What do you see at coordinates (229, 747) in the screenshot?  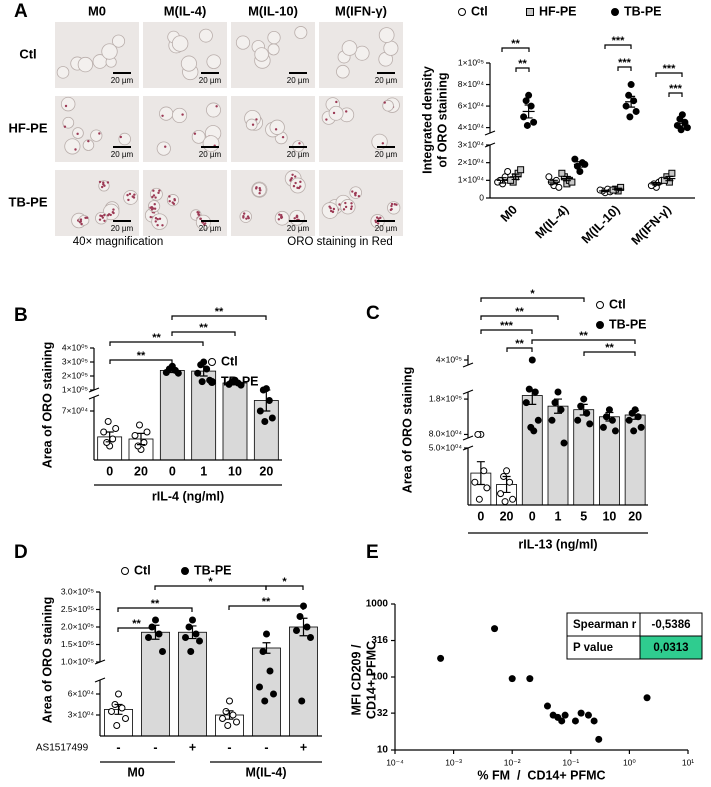 I see `x-tick-label: -` at bounding box center [229, 747].